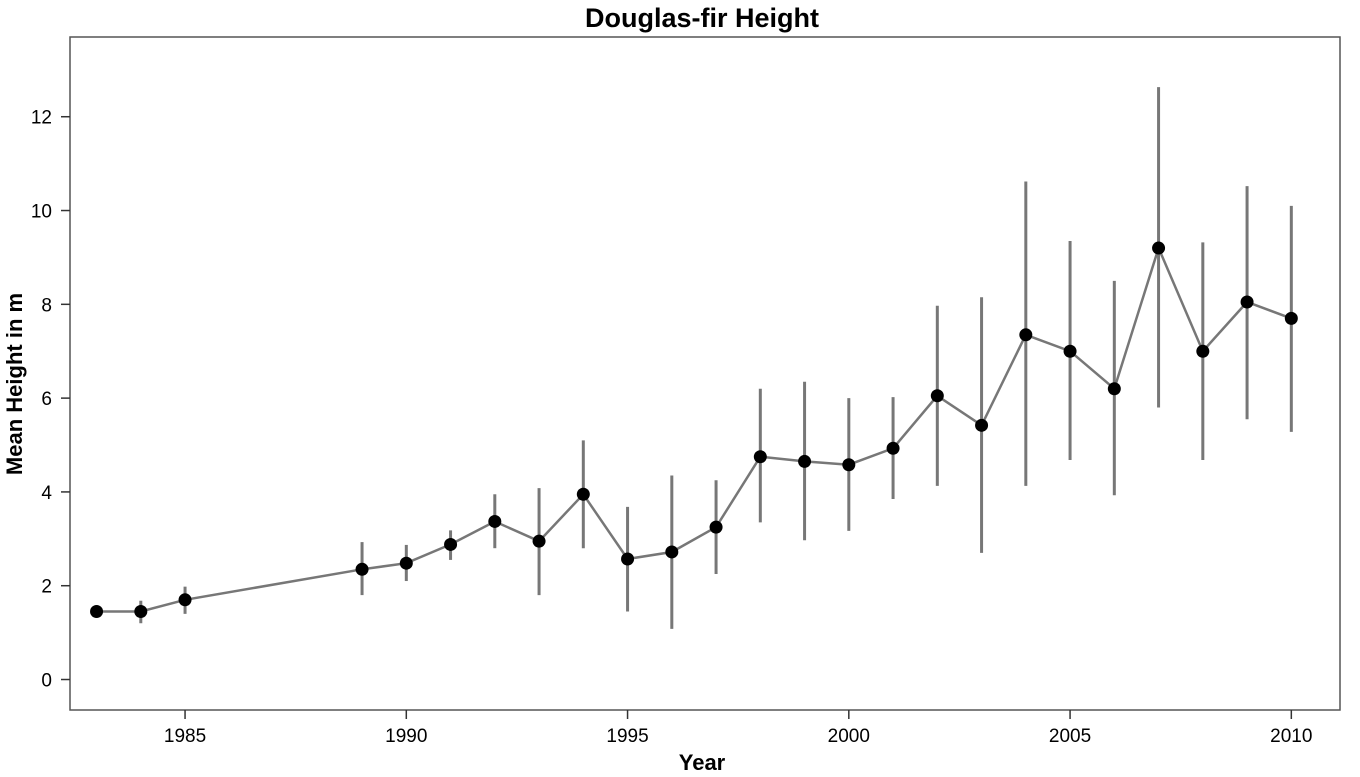  I want to click on y-tick-label: 4, so click(46, 493).